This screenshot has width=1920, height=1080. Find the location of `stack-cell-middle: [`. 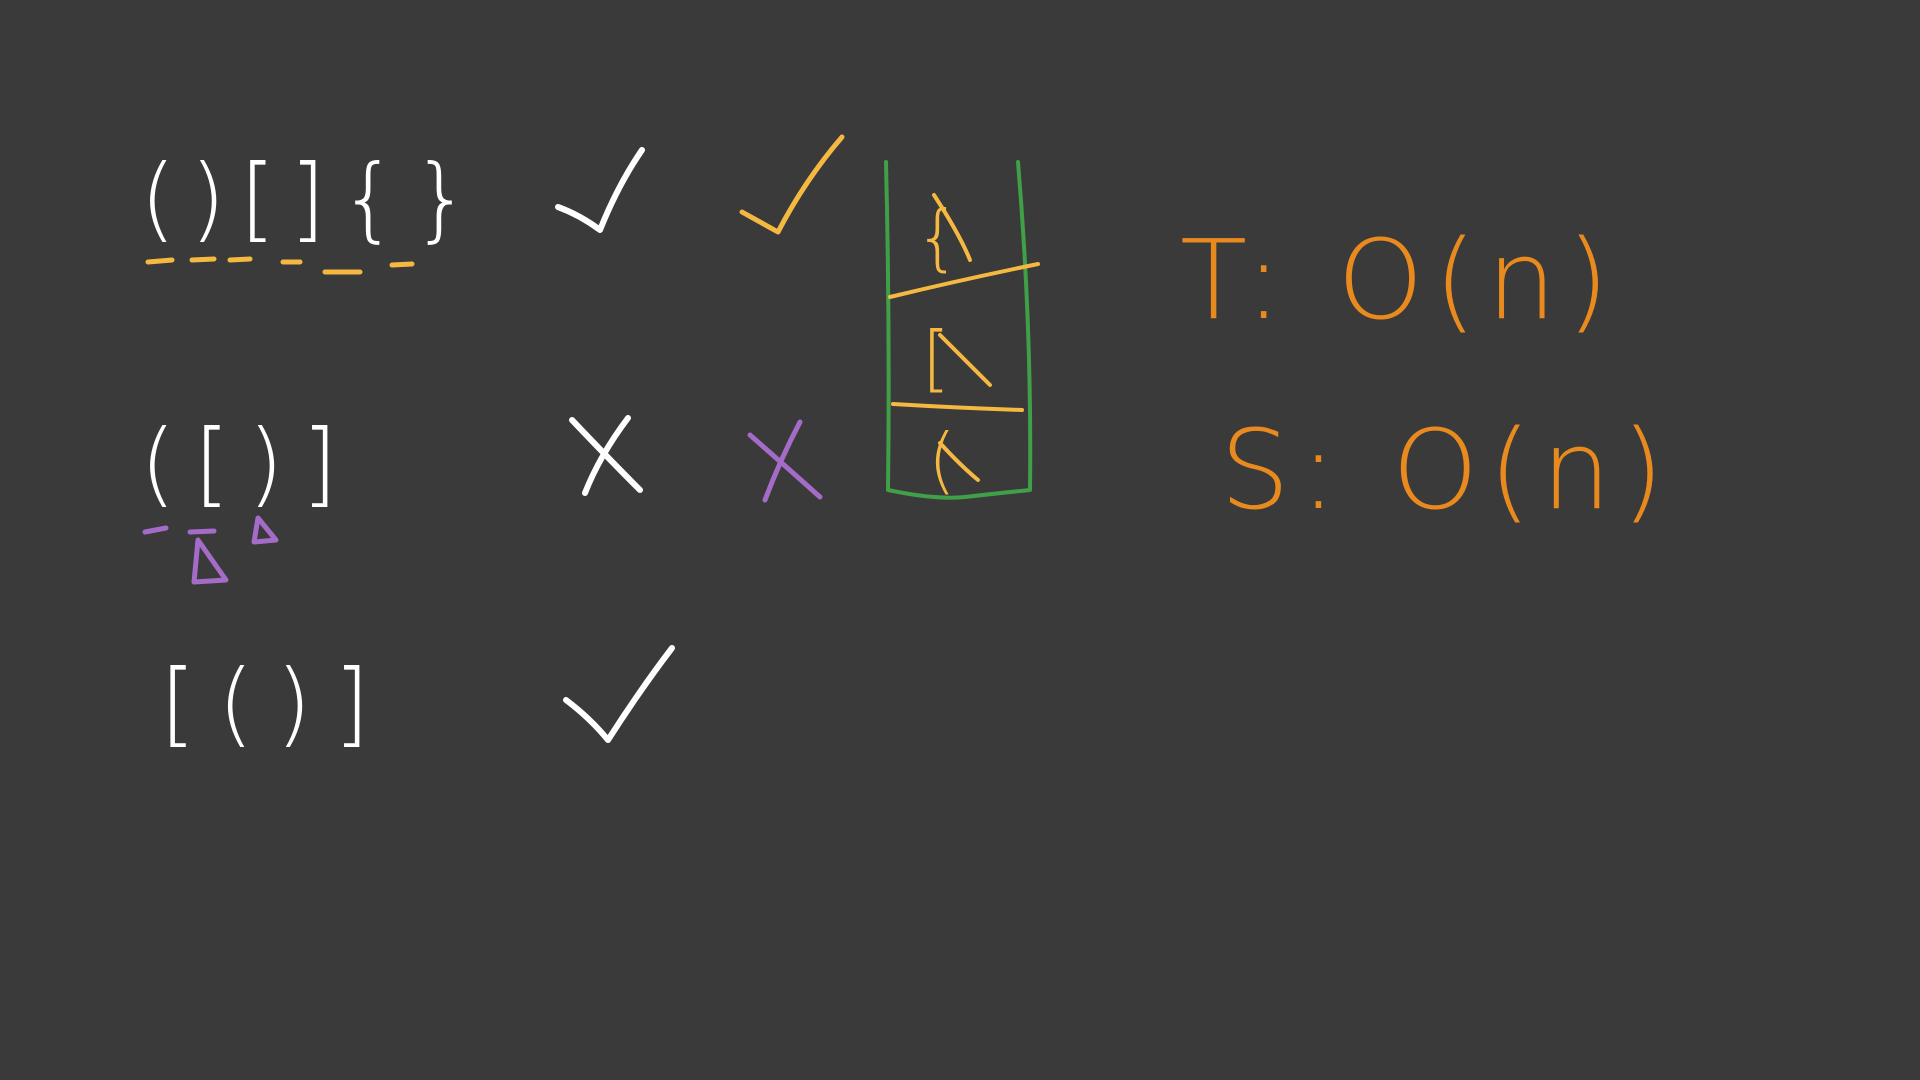

stack-cell-middle: [ is located at coordinates (936, 358).